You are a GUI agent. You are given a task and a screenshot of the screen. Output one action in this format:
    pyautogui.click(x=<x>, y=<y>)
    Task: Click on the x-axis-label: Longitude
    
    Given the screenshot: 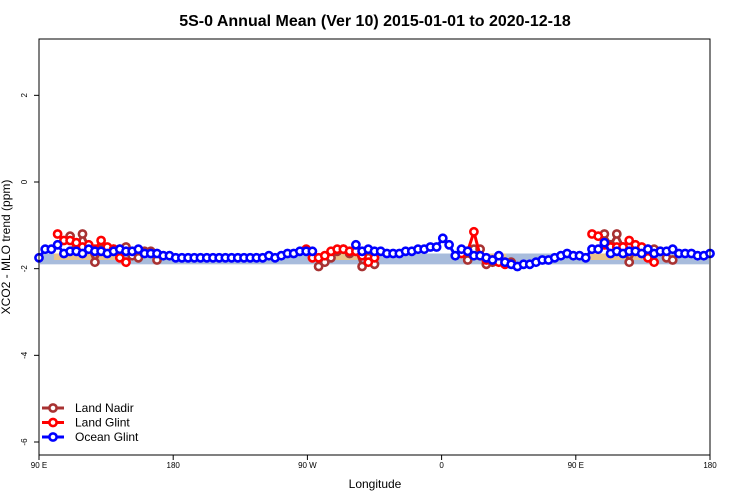 What is the action you would take?
    pyautogui.click(x=375, y=484)
    